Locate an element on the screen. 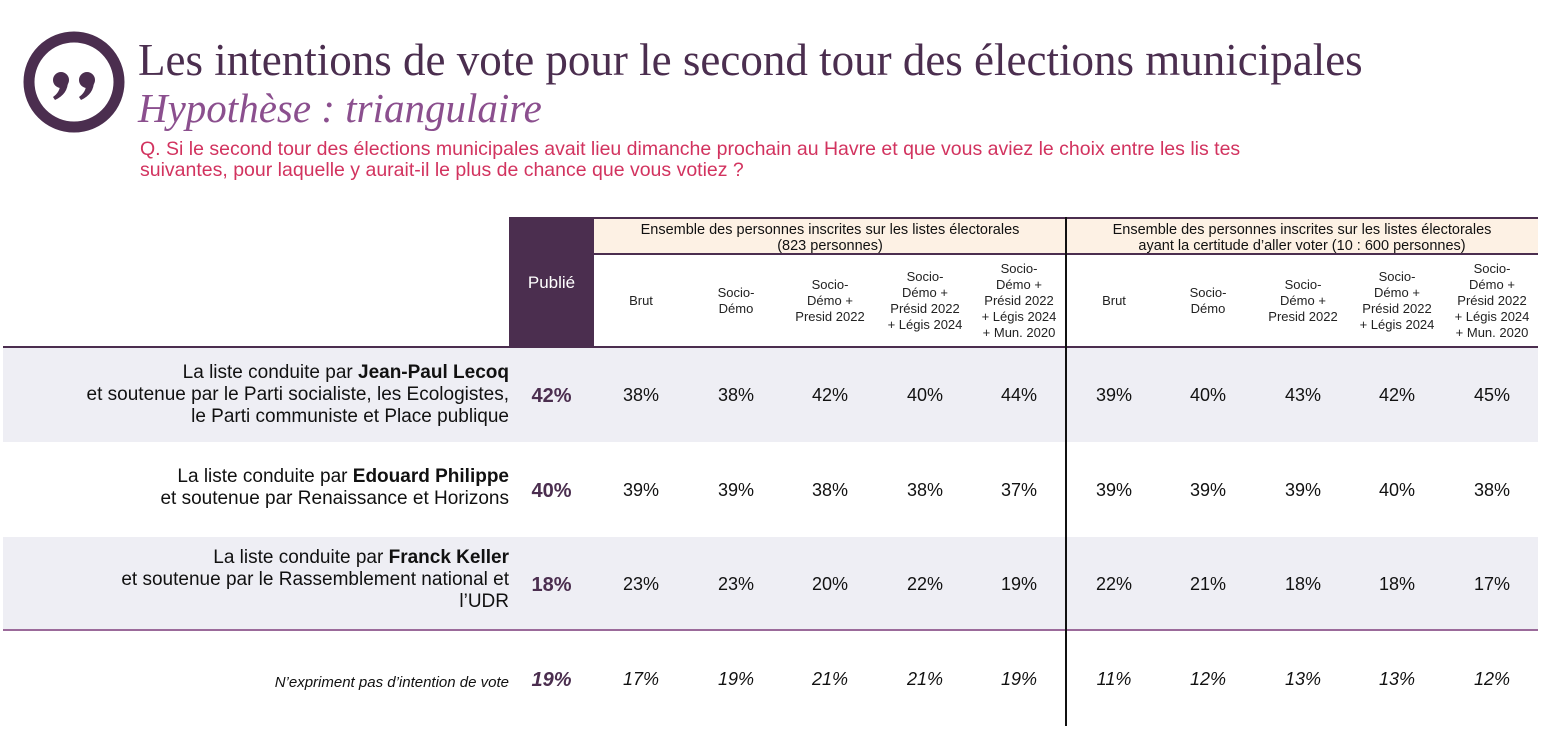 The width and height of the screenshot is (1560, 738). value-cell: 43% is located at coordinates (1303, 395).